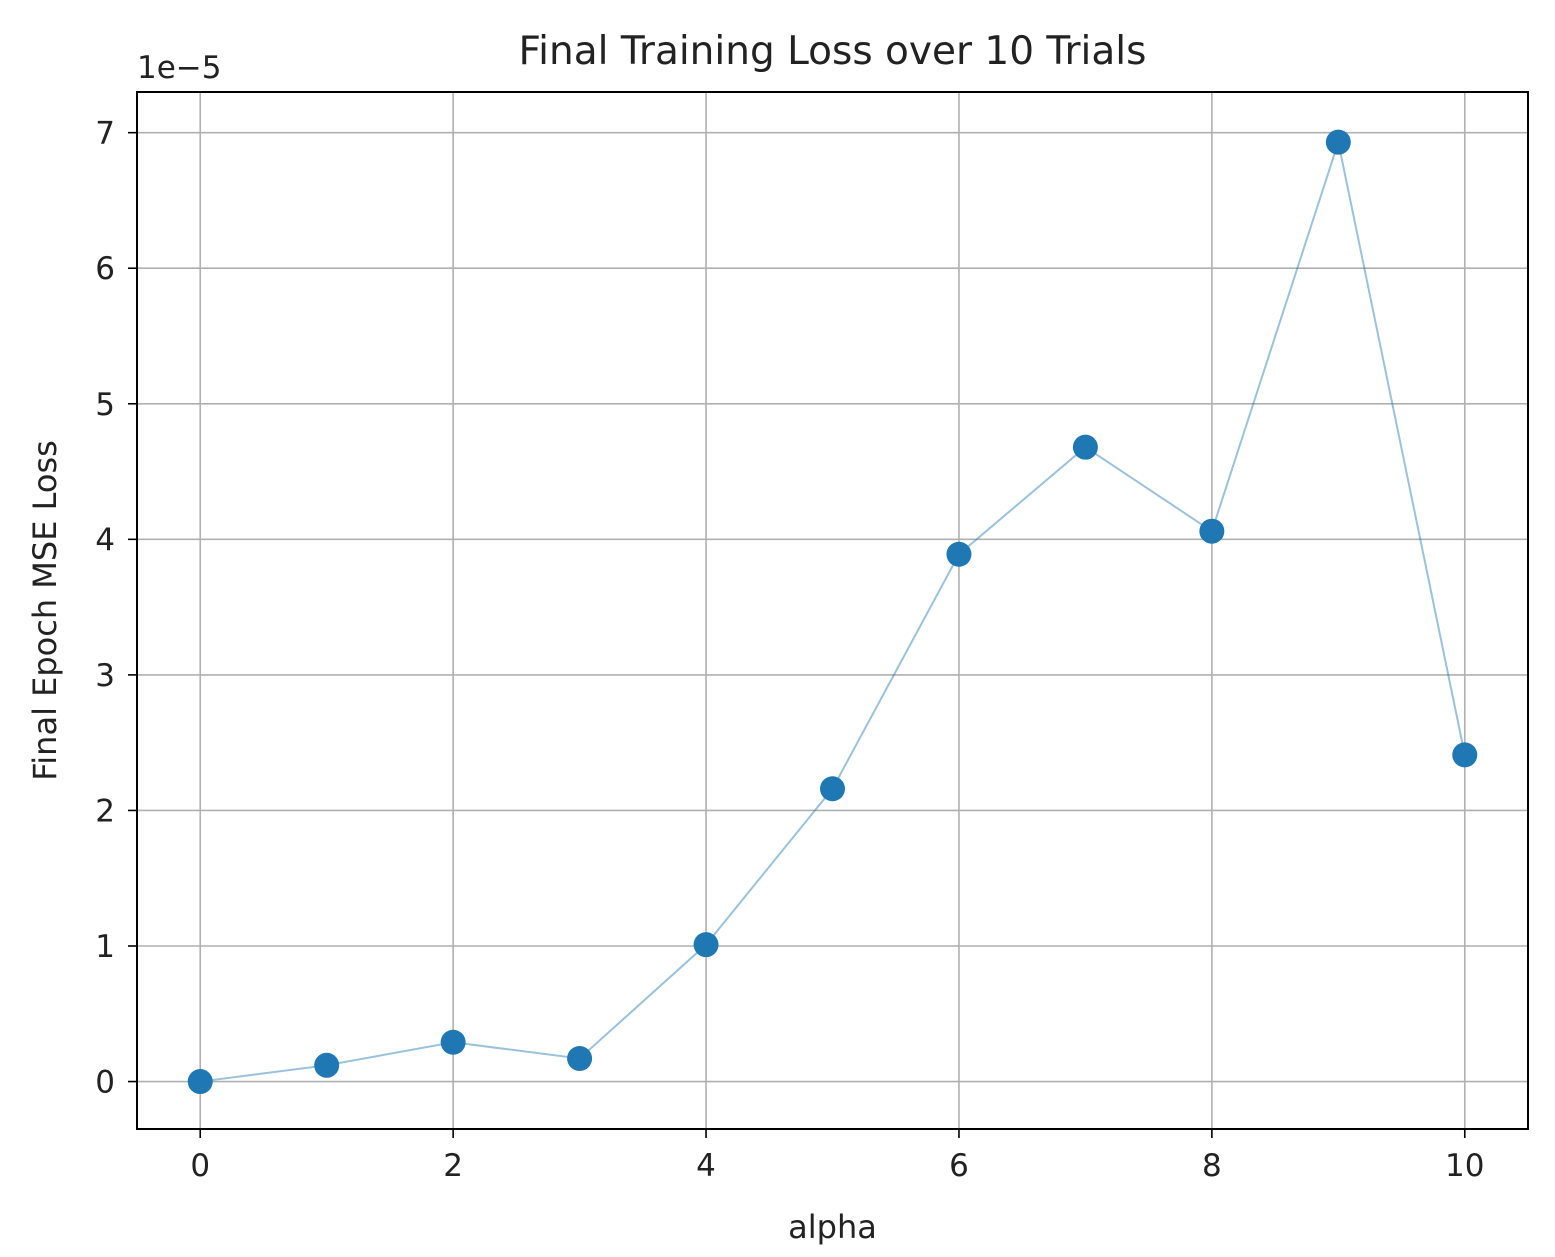 This screenshot has height=1257, width=1555. Describe the element at coordinates (105, 676) in the screenshot. I see `y-tick-label: 3` at that location.